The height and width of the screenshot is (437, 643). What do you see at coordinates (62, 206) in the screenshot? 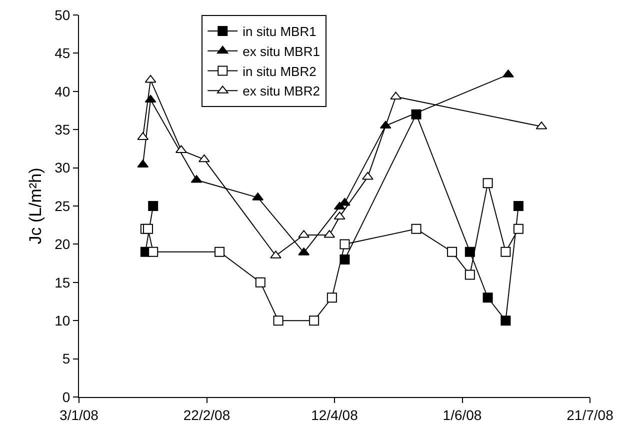
I see `y-tick-label: 25` at bounding box center [62, 206].